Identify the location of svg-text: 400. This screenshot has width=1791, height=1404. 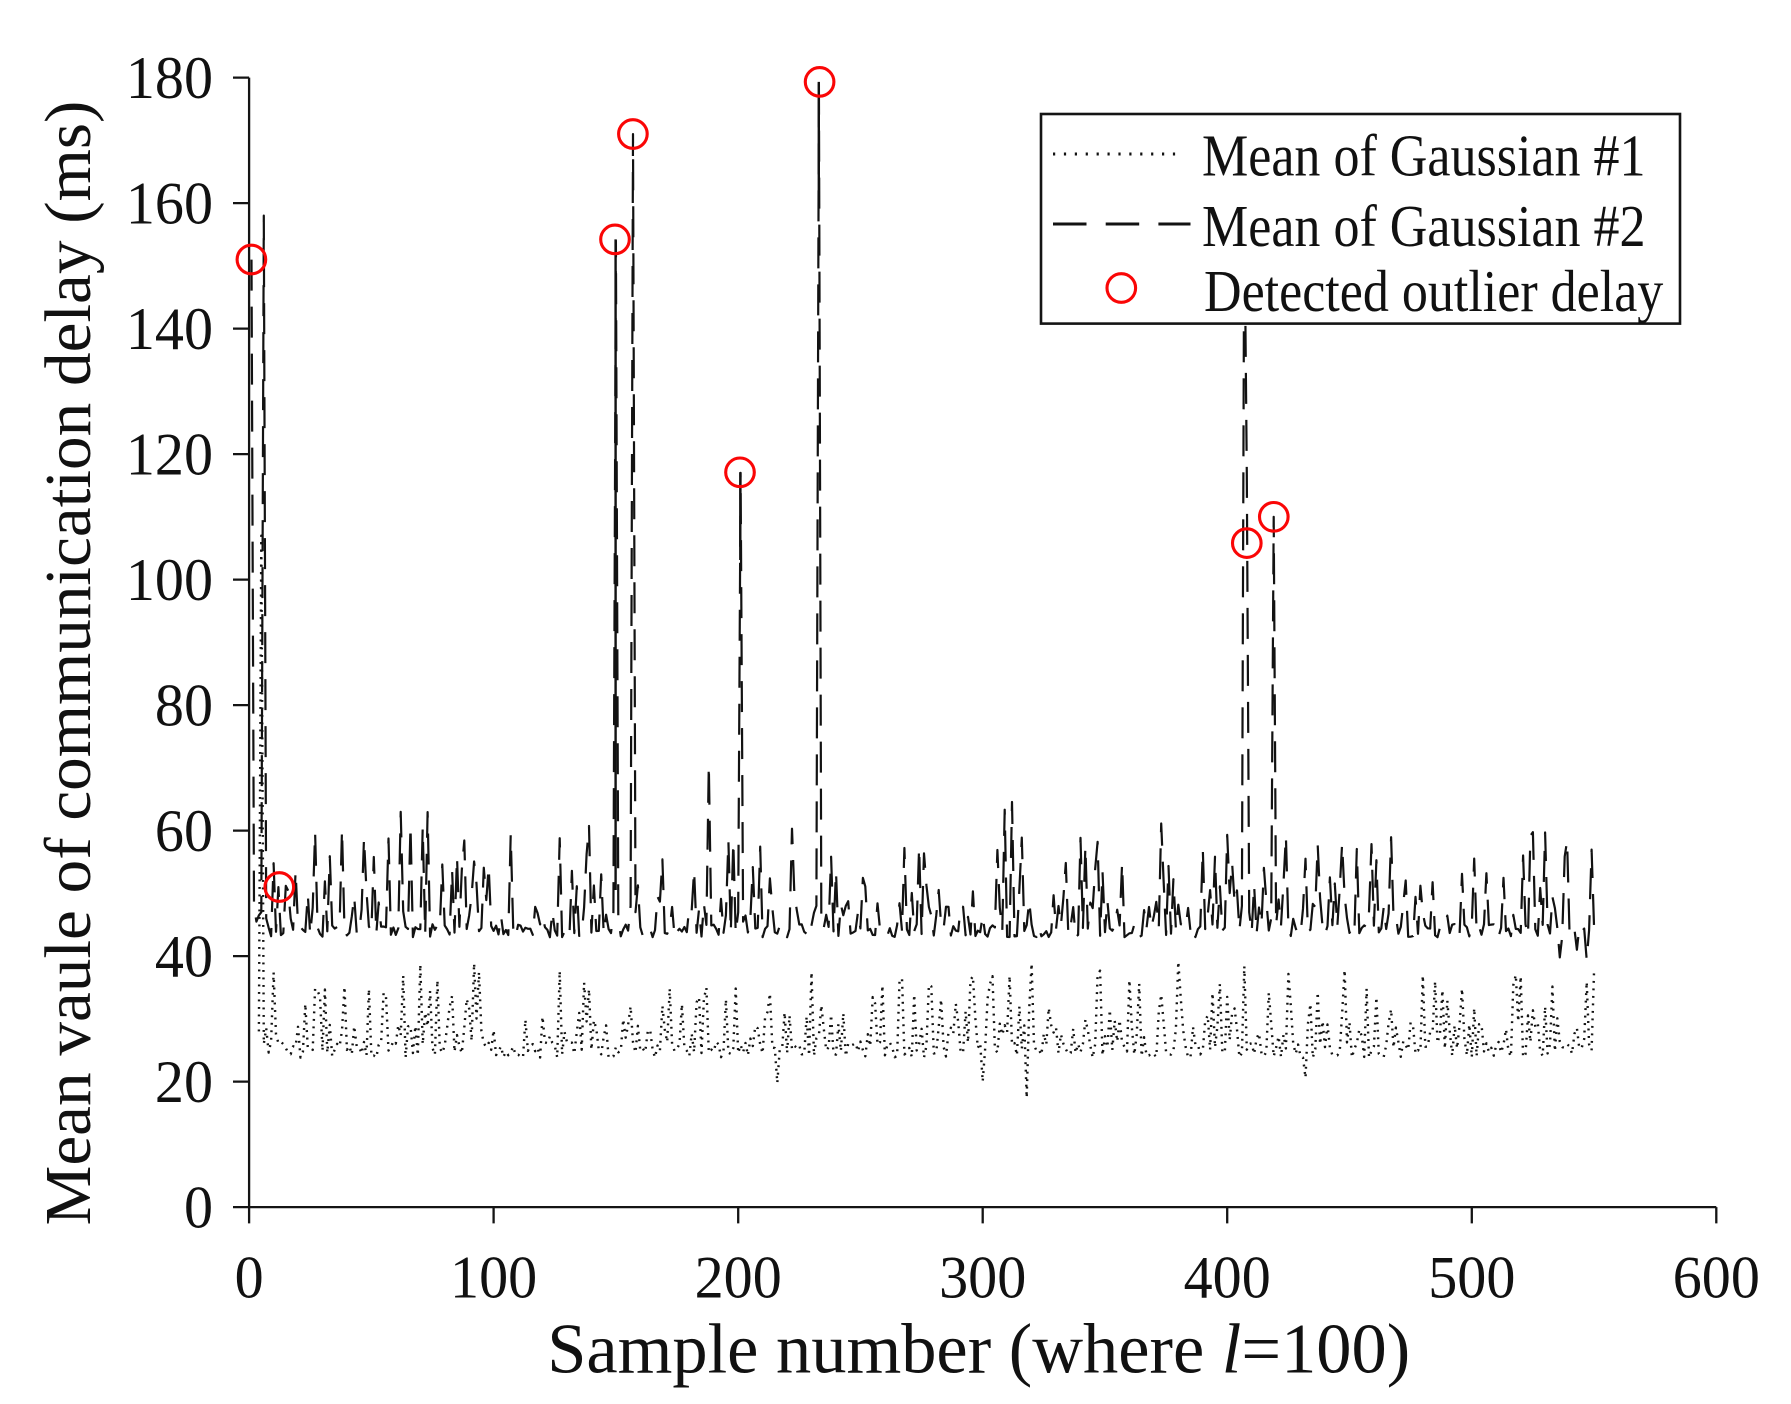
(1227, 1277).